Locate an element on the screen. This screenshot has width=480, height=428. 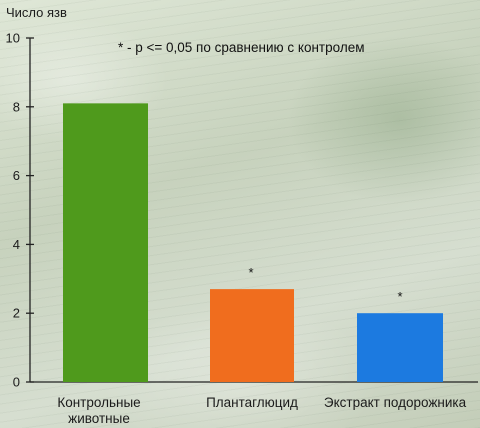
x-tick-label: Экстракт подорожника is located at coordinates (395, 402).